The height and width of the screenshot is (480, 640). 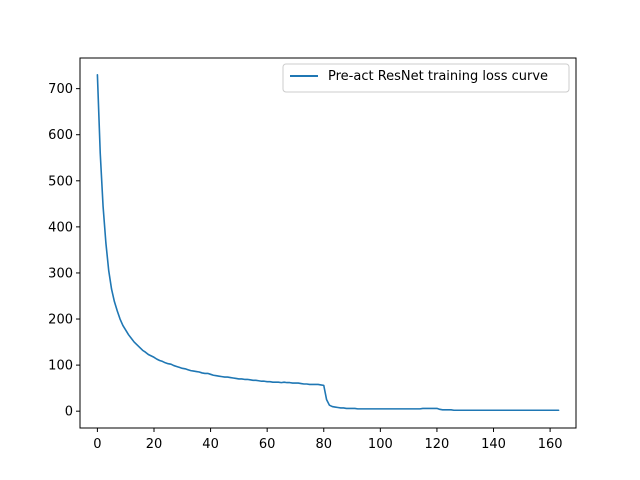 I want to click on y-tick-label: 0, so click(x=69, y=412).